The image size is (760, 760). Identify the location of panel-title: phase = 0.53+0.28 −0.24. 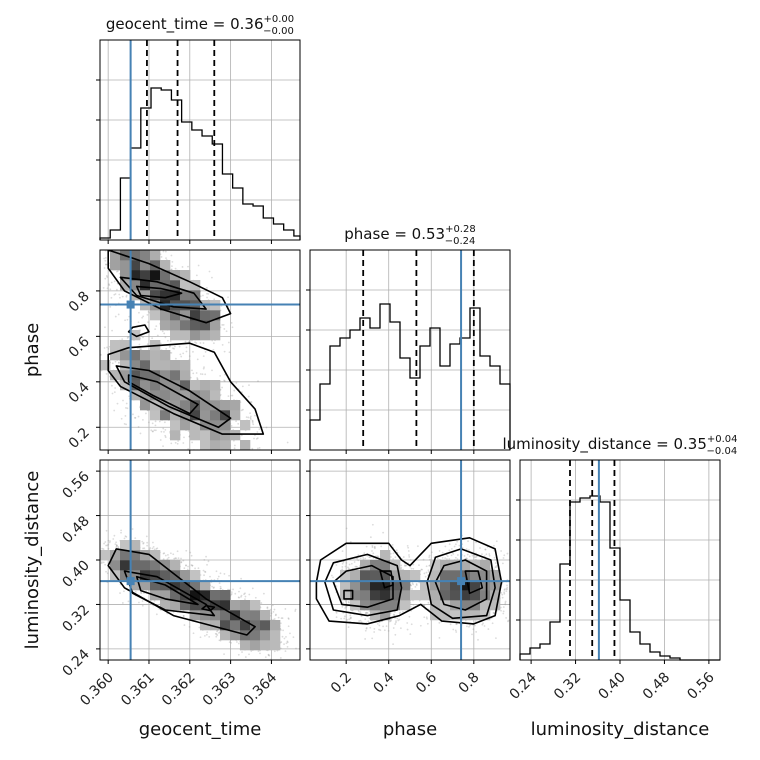
(409, 235).